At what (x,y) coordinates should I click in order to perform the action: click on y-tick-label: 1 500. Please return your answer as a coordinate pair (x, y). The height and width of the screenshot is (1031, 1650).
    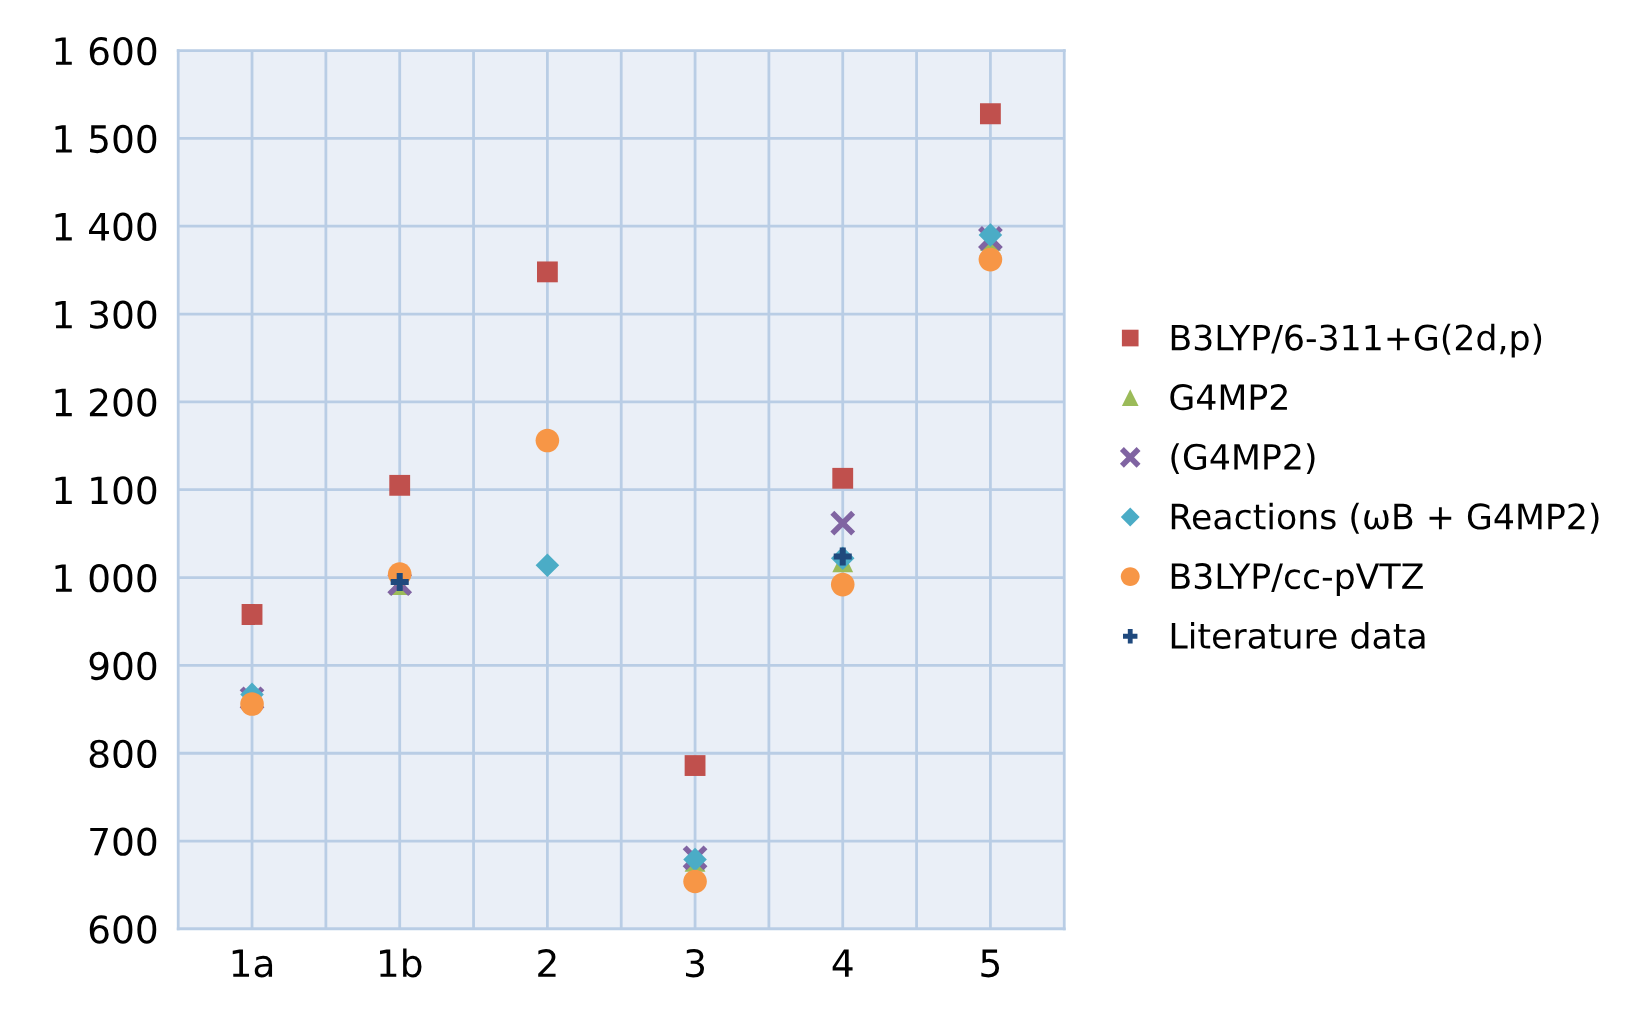
    Looking at the image, I should click on (106, 139).